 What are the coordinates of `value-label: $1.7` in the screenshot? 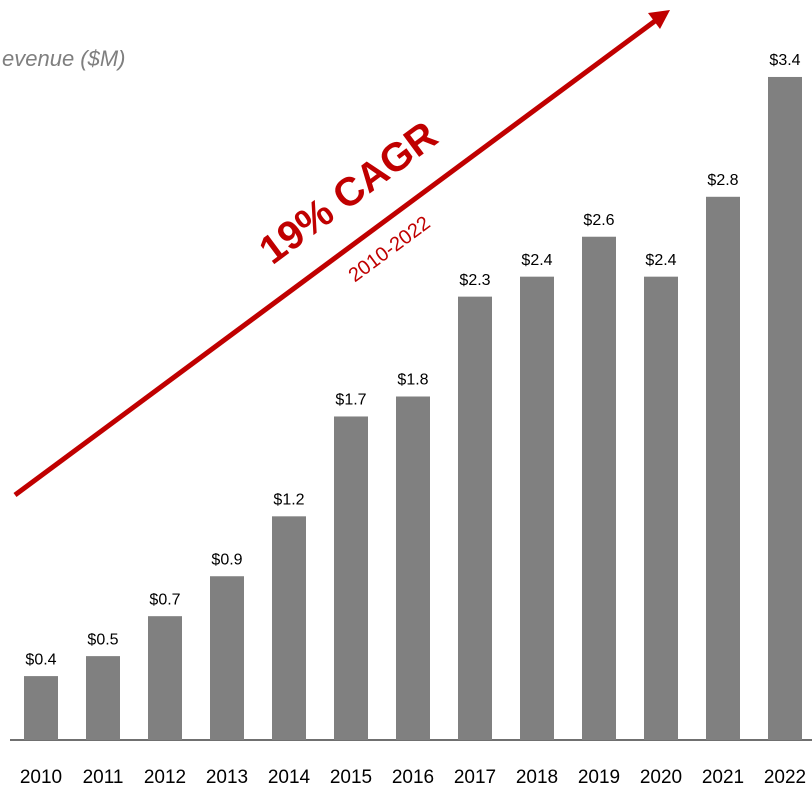 It's located at (350, 400).